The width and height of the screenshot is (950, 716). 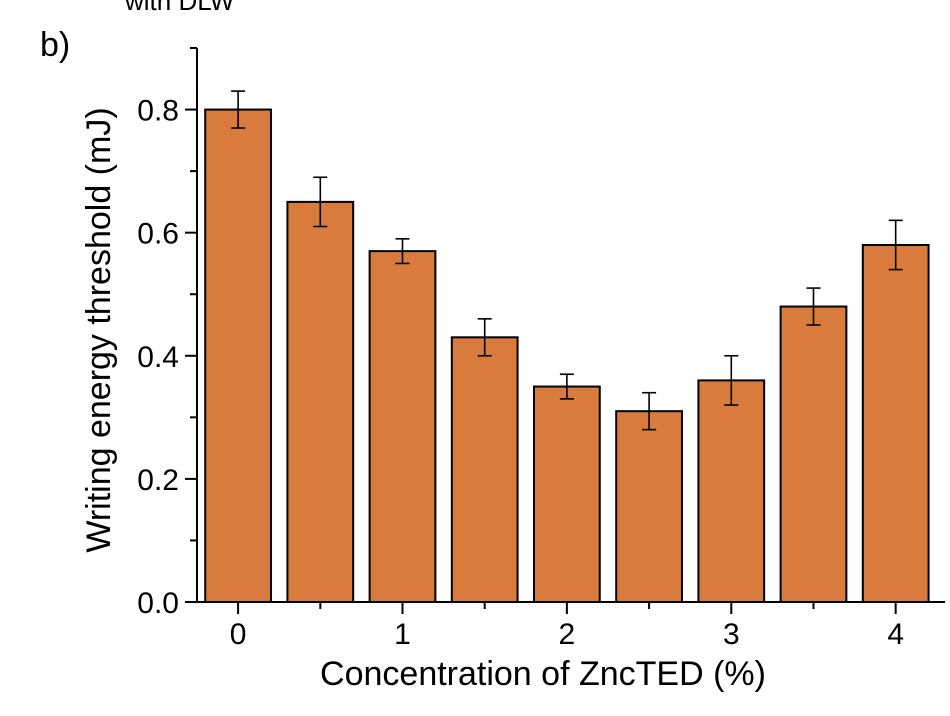 What do you see at coordinates (158, 234) in the screenshot?
I see `y-tick-label: 0.6` at bounding box center [158, 234].